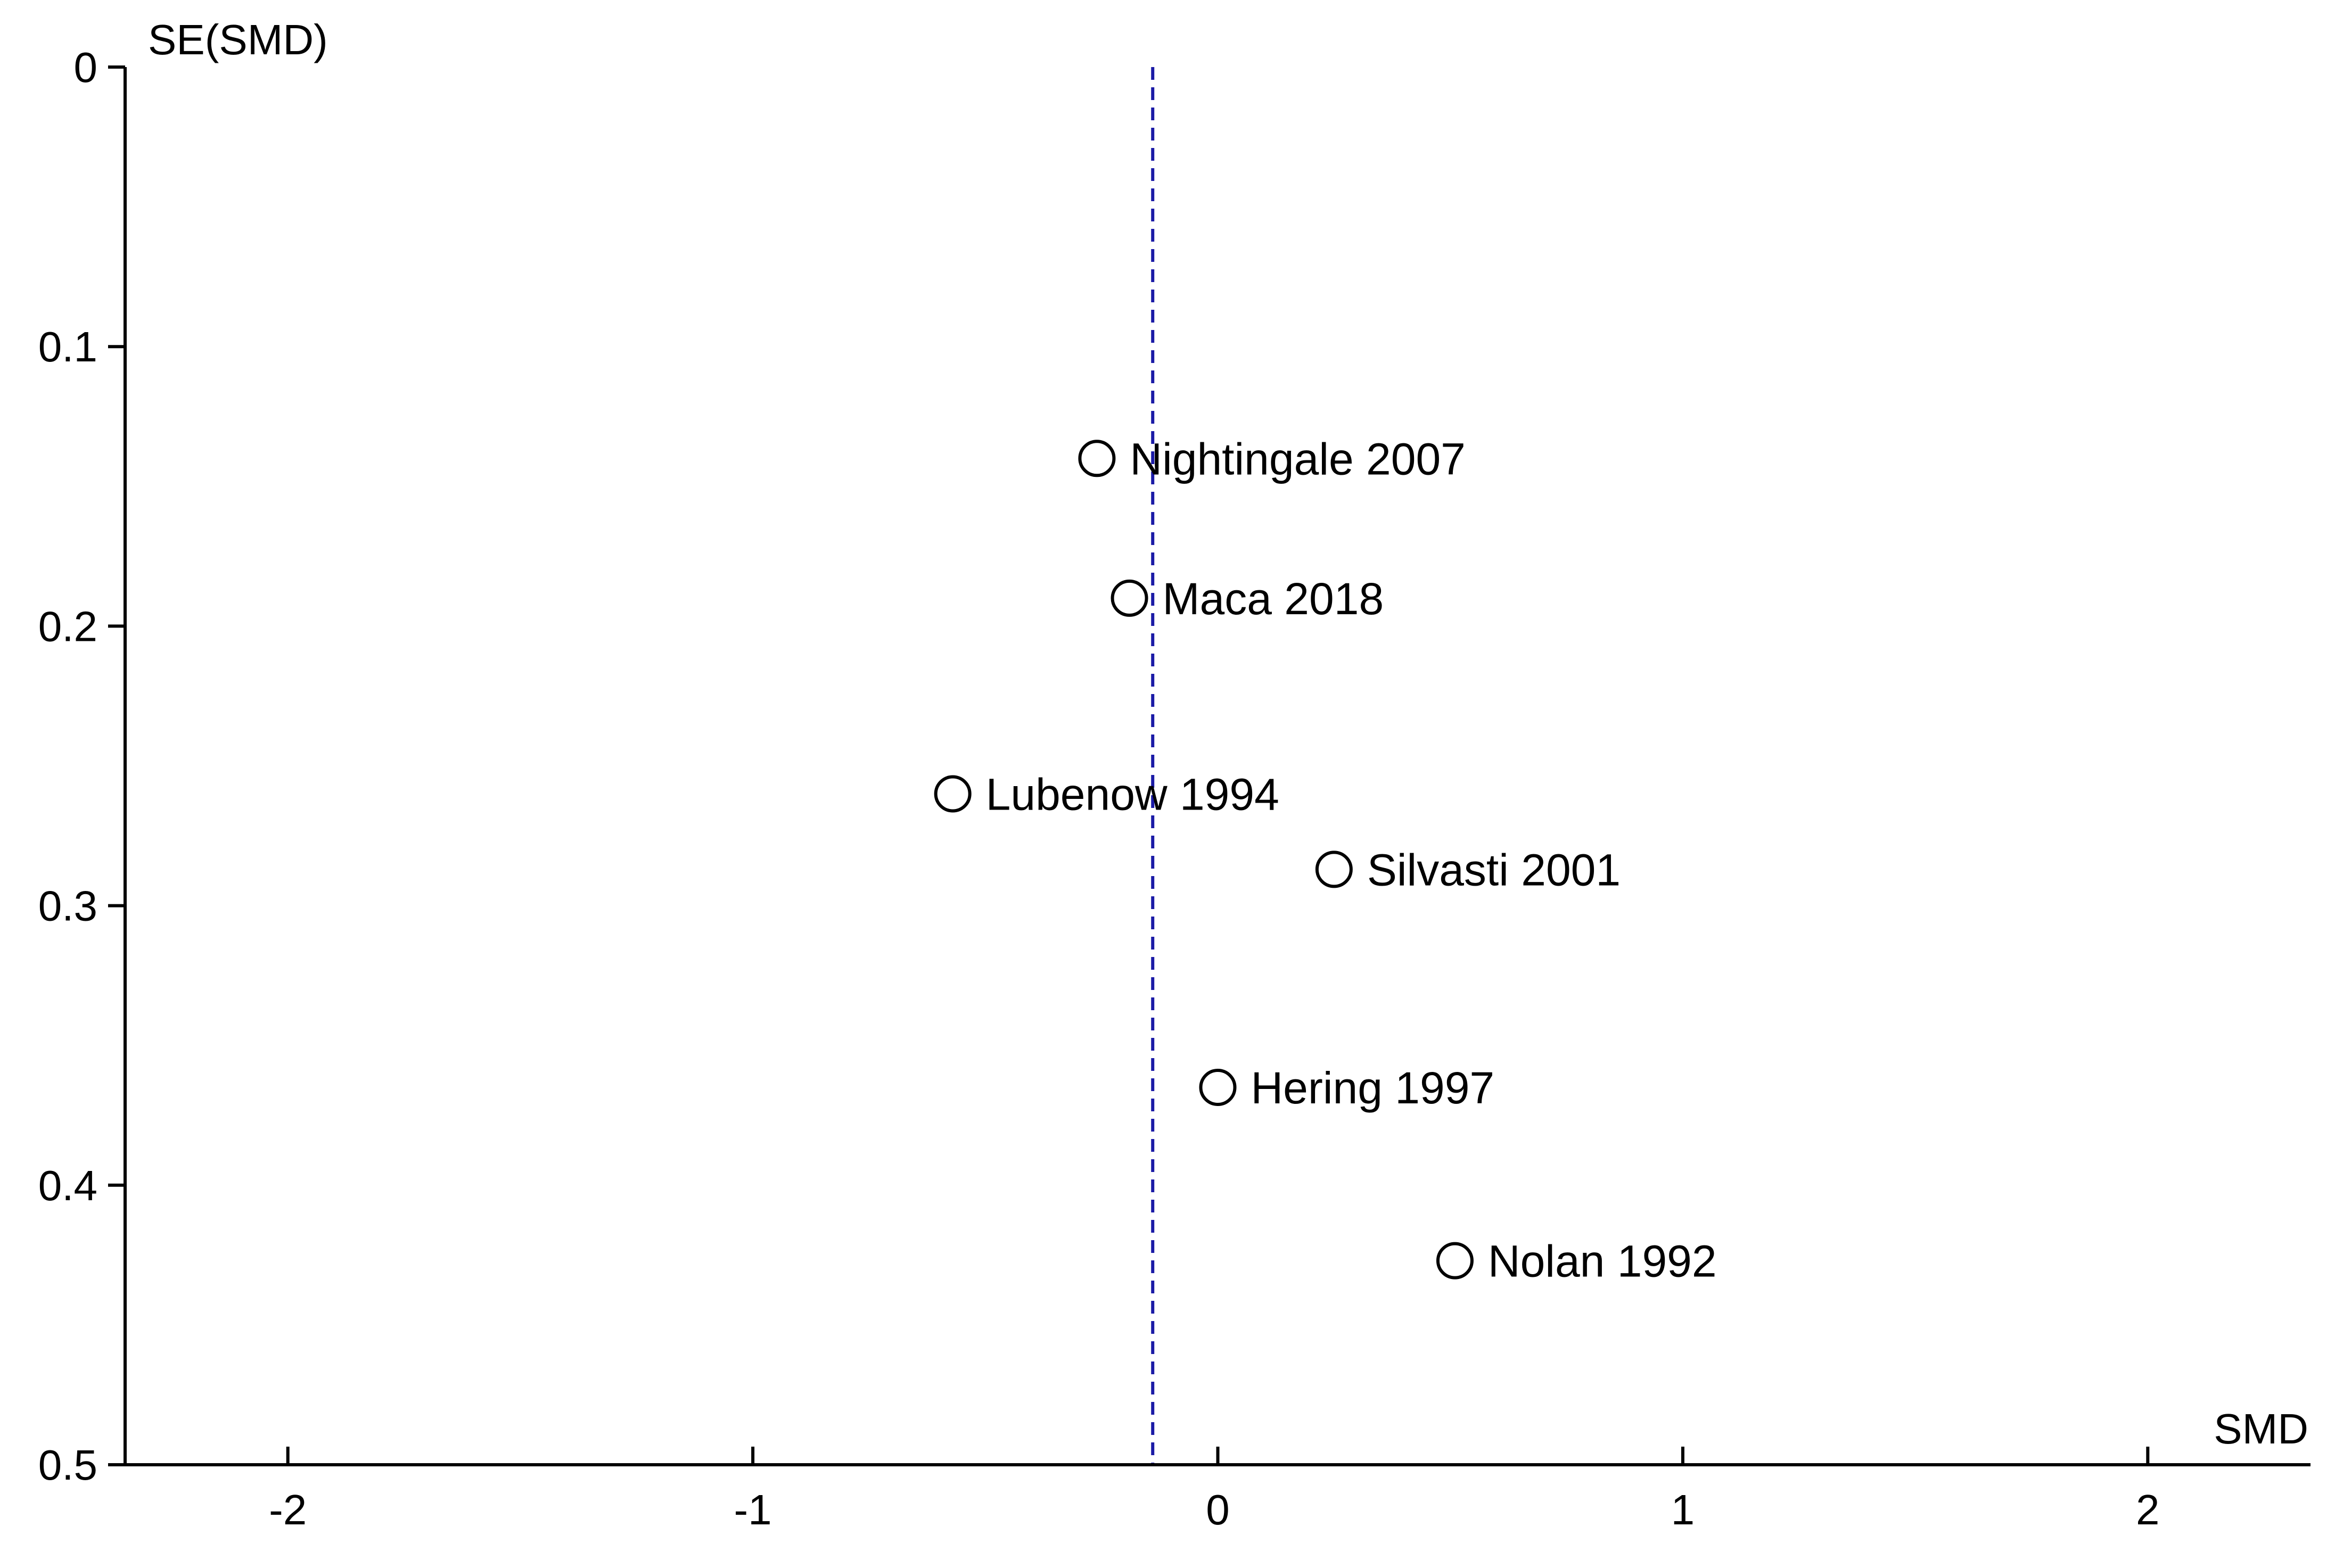  What do you see at coordinates (238, 40) in the screenshot?
I see `y-axis-title: SE(SMD)` at bounding box center [238, 40].